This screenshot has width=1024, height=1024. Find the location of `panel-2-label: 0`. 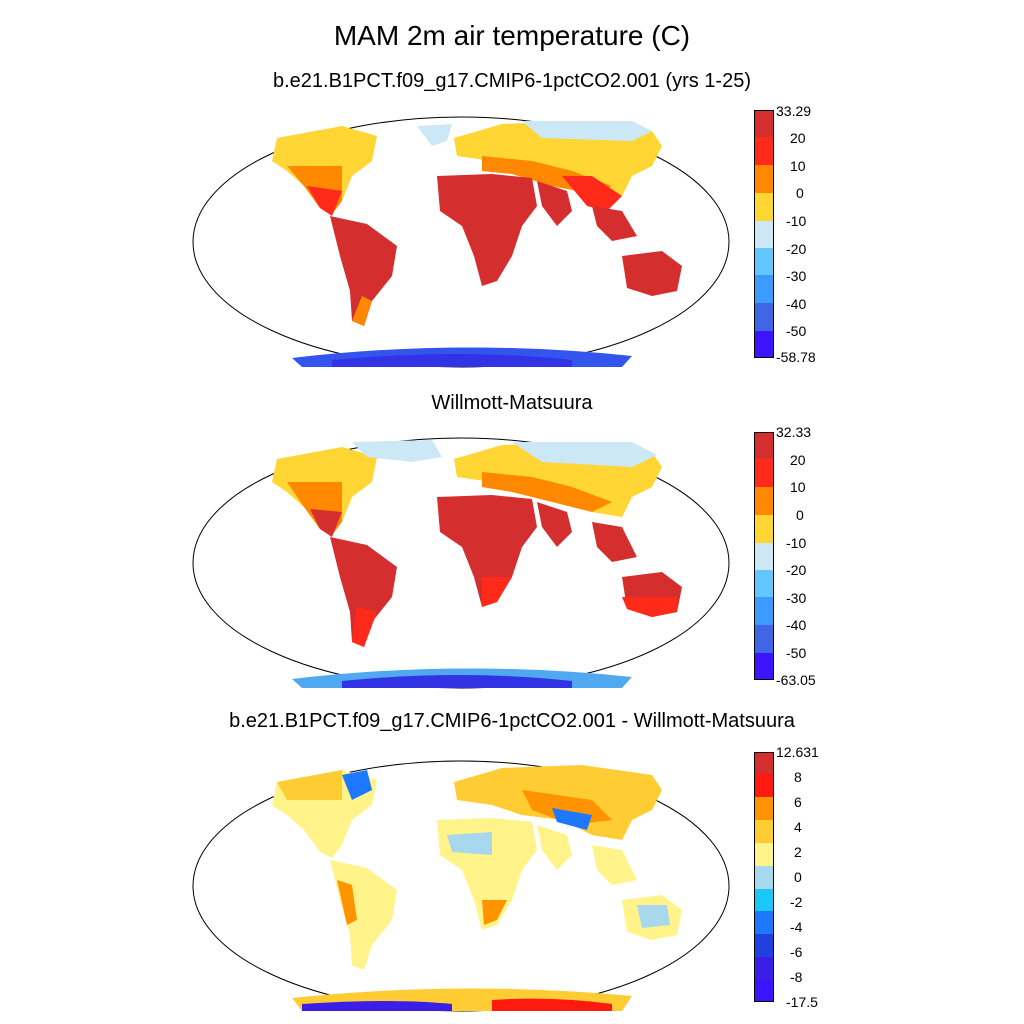

panel-2-label: 0 is located at coordinates (800, 515).